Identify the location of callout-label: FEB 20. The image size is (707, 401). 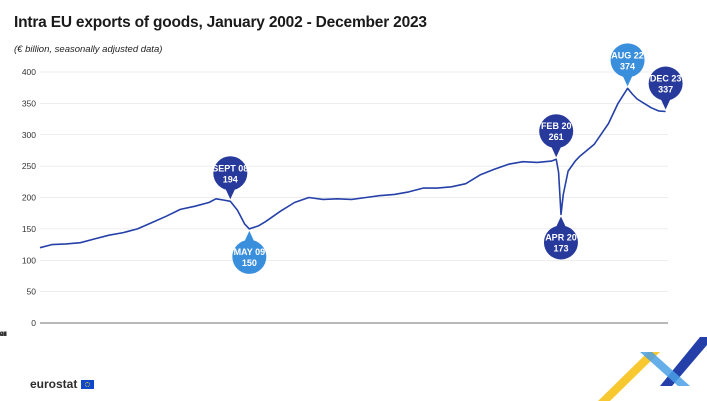
(556, 126).